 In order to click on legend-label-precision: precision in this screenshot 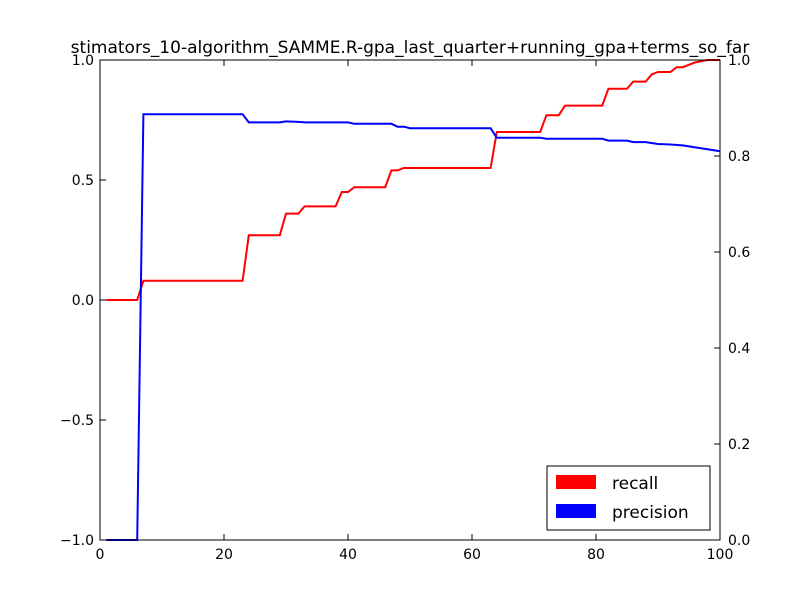, I will do `click(650, 513)`.